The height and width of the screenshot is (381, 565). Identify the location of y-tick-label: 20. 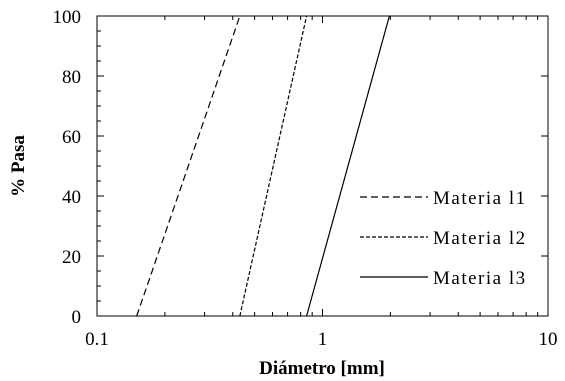
(71, 257).